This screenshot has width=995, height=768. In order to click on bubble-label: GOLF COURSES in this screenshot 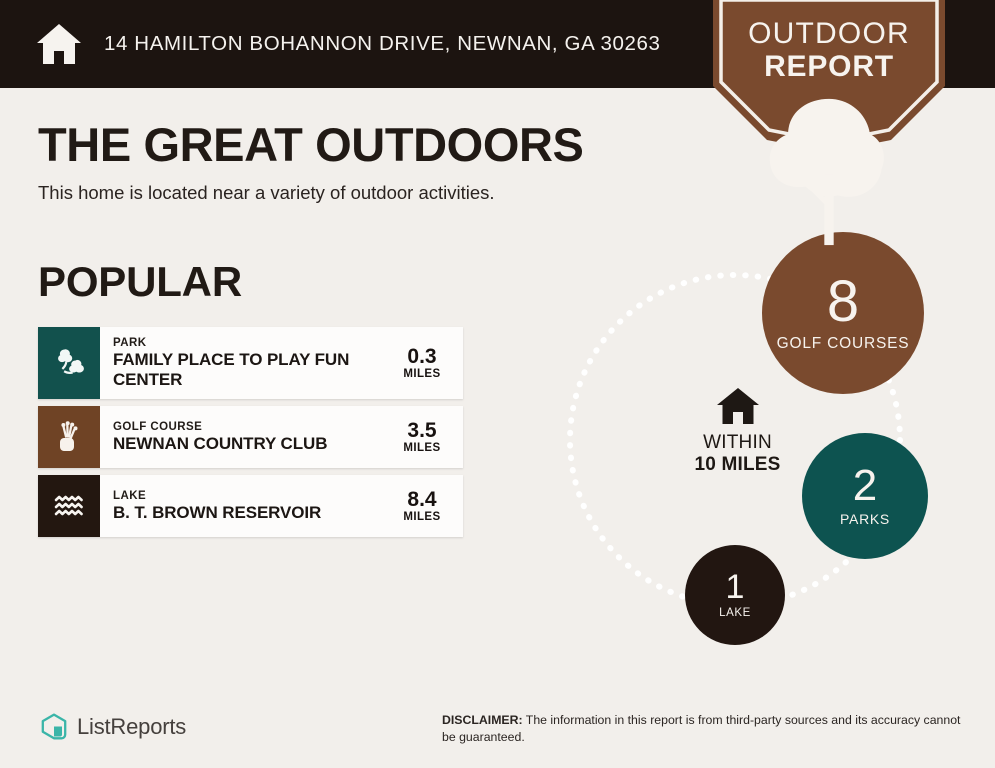, I will do `click(843, 343)`.